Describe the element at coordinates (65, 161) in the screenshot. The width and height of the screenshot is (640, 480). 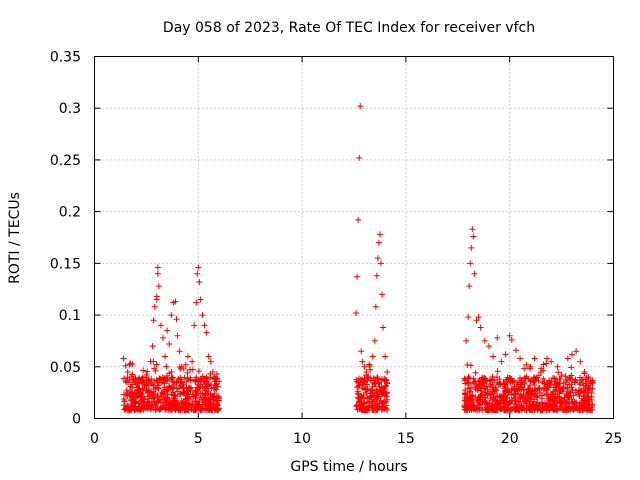
I see `y-tick-label: 0.25` at that location.